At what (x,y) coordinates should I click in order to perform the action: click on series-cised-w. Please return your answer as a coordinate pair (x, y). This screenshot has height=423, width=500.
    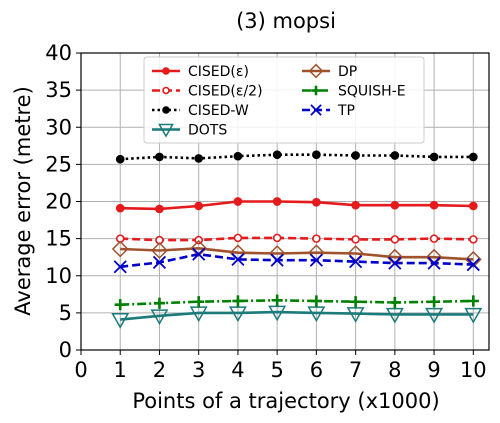
    Looking at the image, I should click on (296, 157).